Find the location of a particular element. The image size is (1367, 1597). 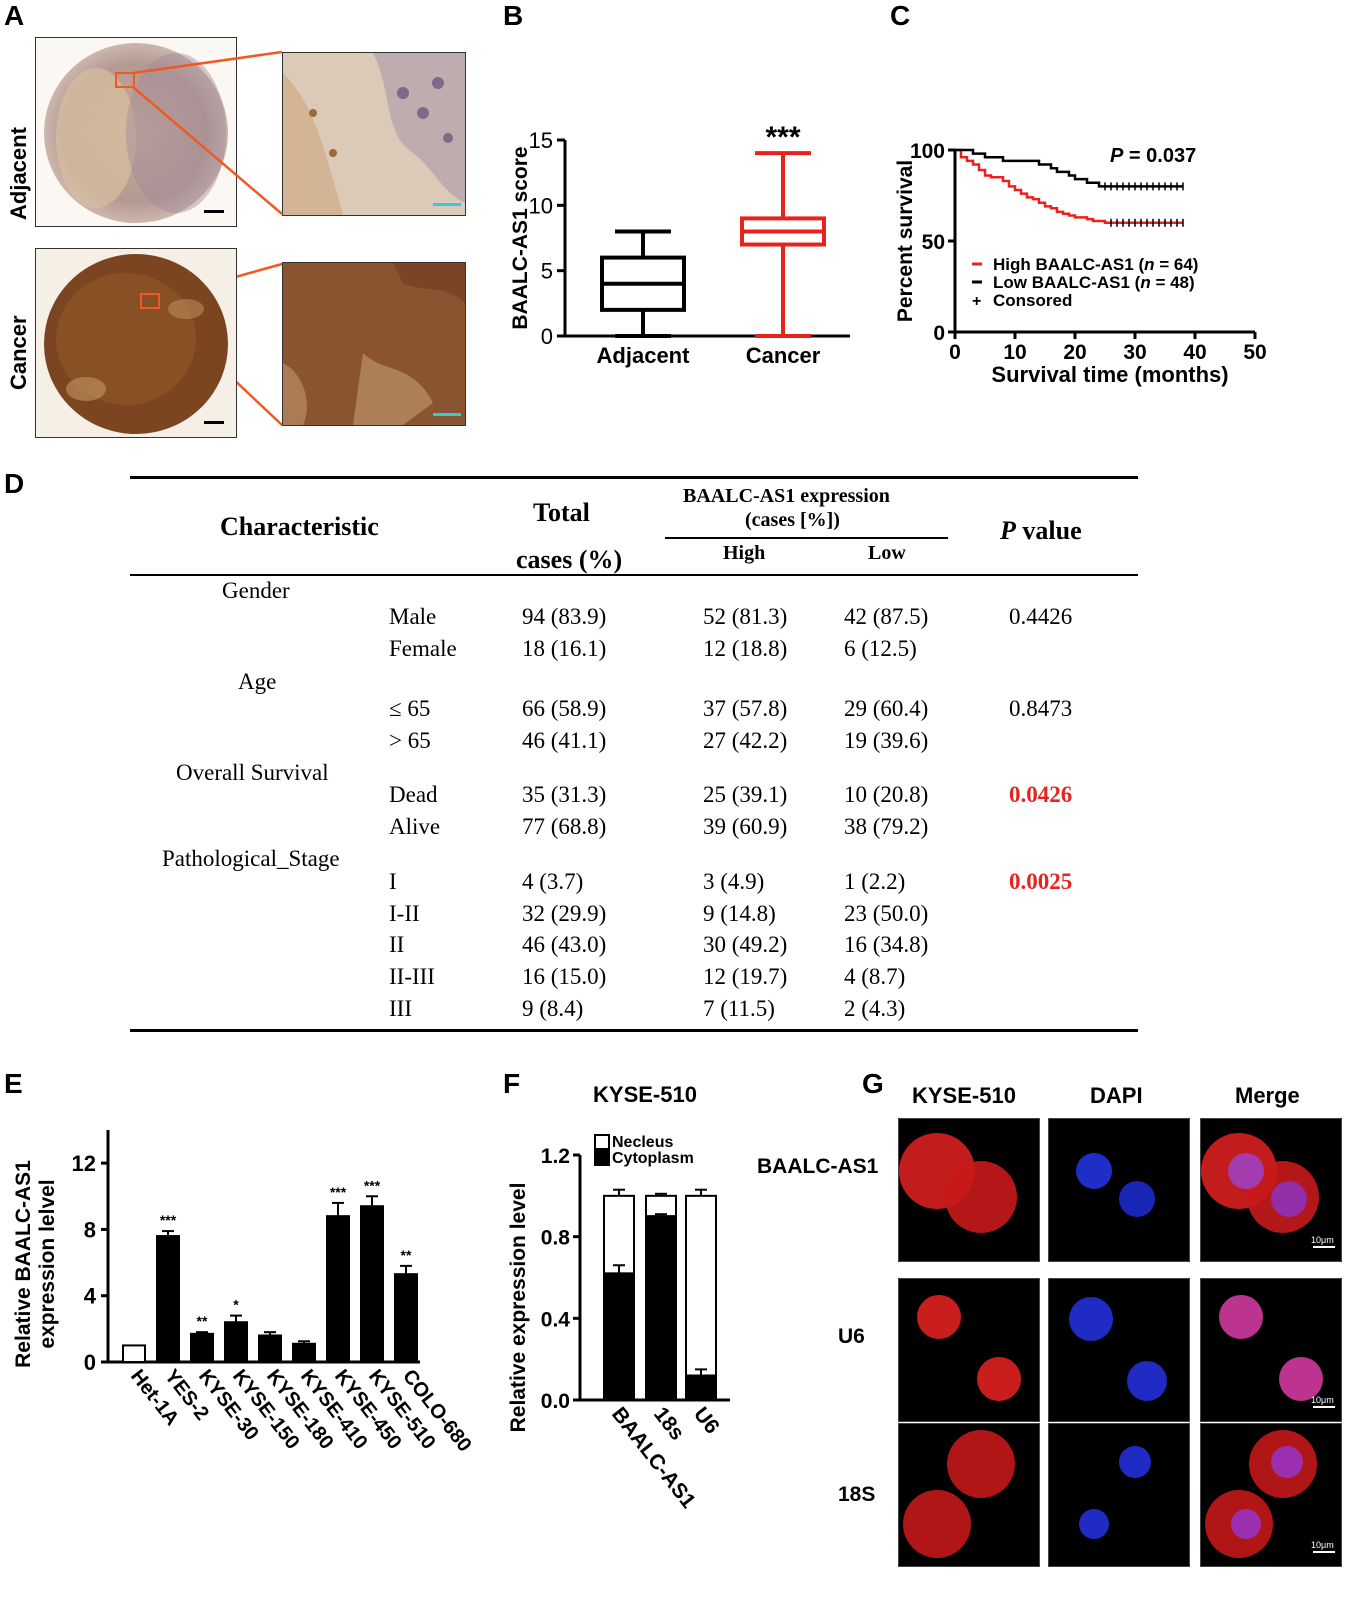

c-pvalue-label: P = 0.037 is located at coordinates (1153, 156).